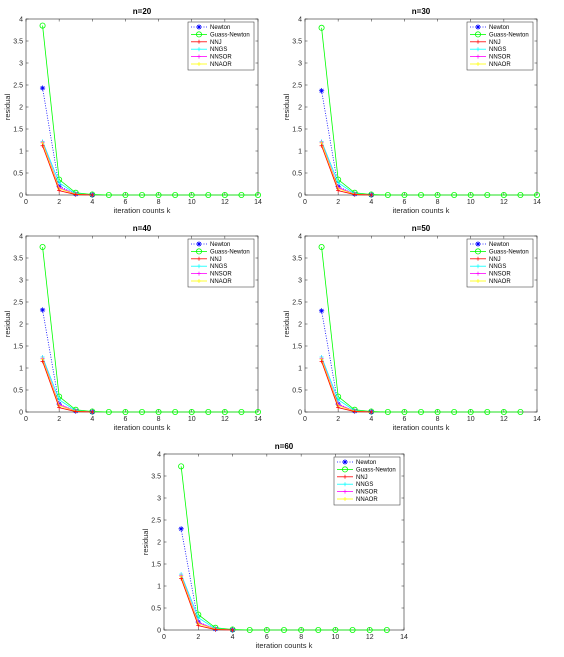 The height and width of the screenshot is (657, 564). What do you see at coordinates (284, 446) in the screenshot?
I see `chart-title: n=60` at bounding box center [284, 446].